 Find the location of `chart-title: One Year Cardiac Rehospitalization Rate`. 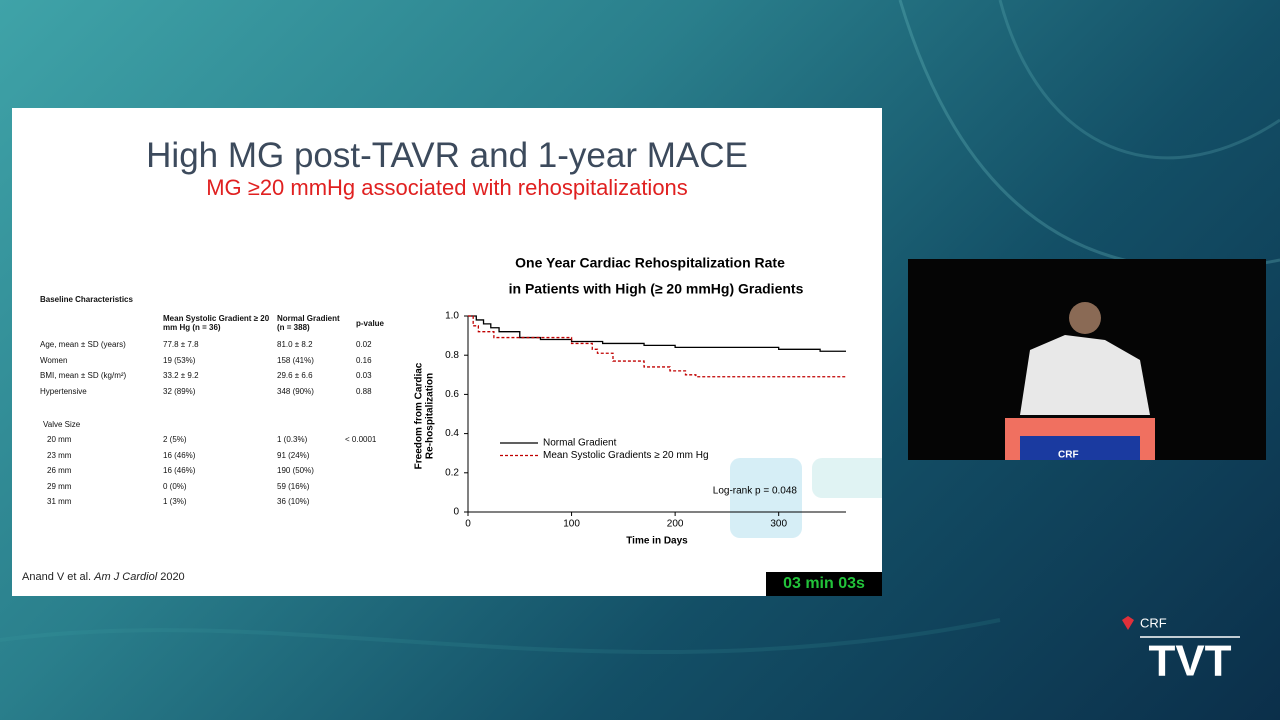

chart-title: One Year Cardiac Rehospitalization Rate is located at coordinates (650, 263).